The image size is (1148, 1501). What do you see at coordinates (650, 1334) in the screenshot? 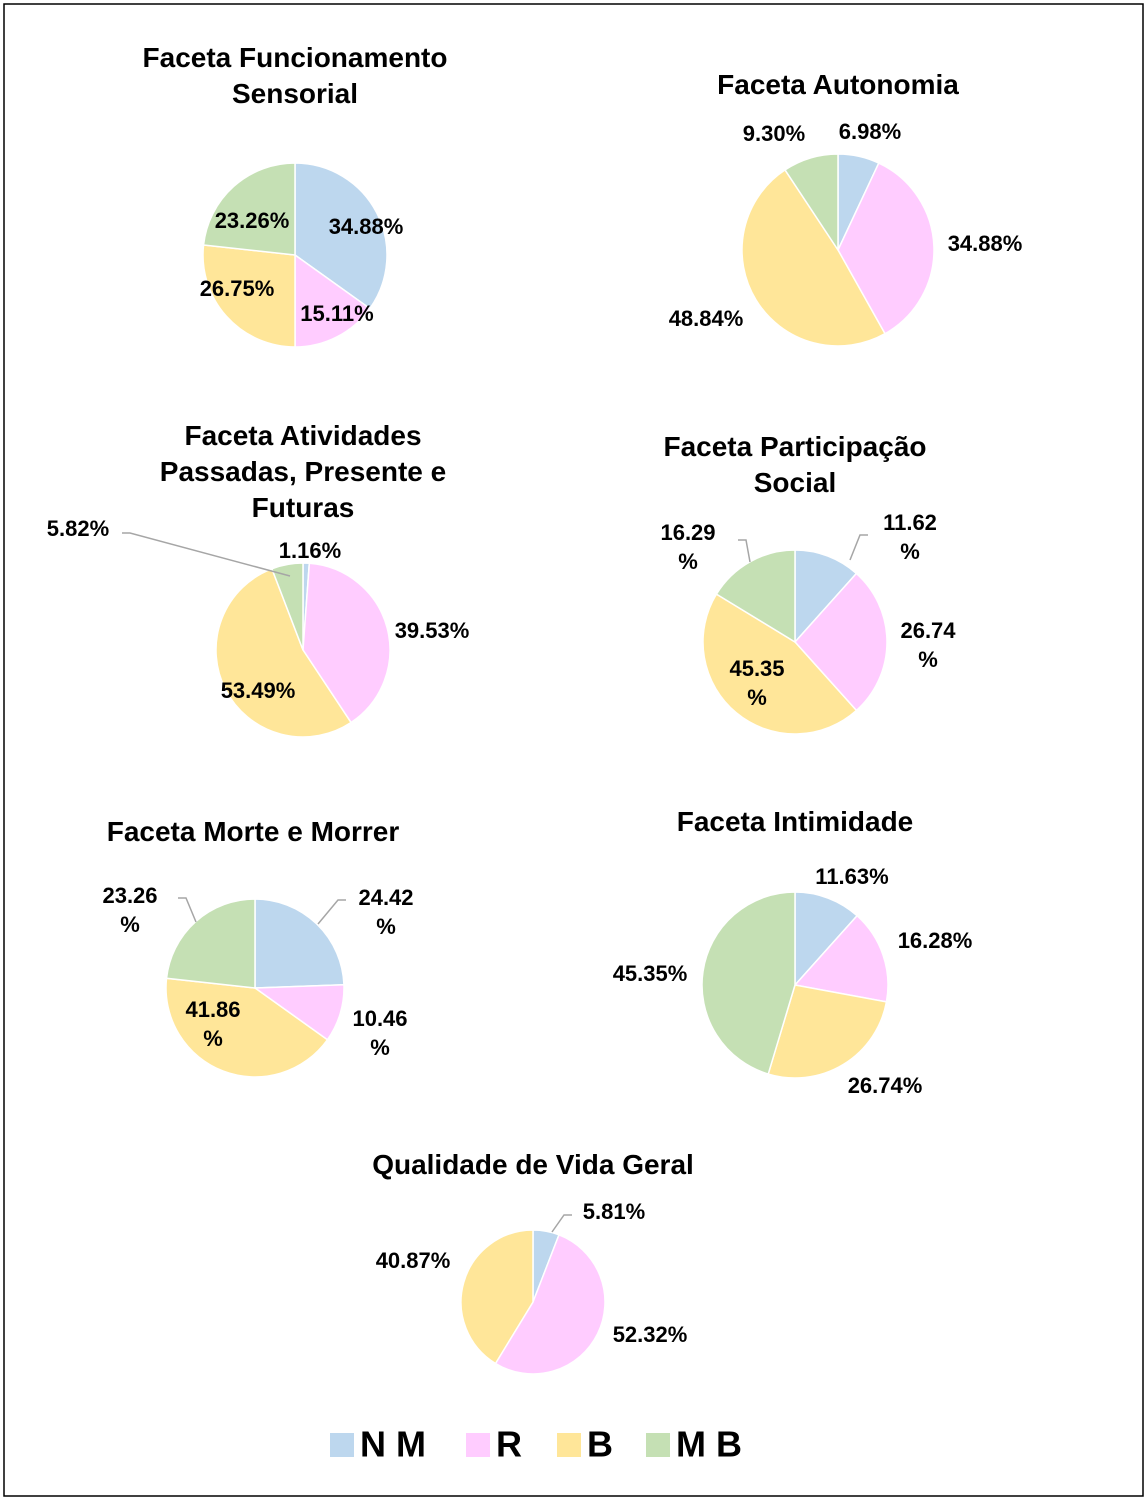
I see `data-label: 52.32%` at bounding box center [650, 1334].